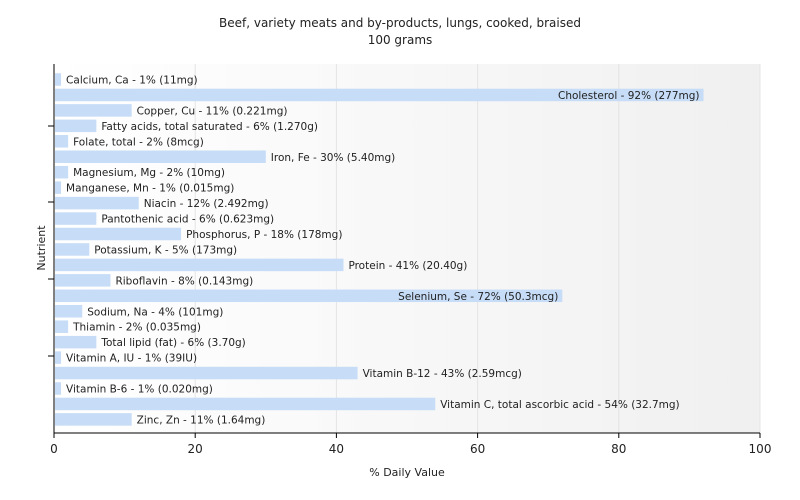 This screenshot has width=800, height=500. I want to click on bar-label: Folate, total - 2% (8mcg), so click(138, 142).